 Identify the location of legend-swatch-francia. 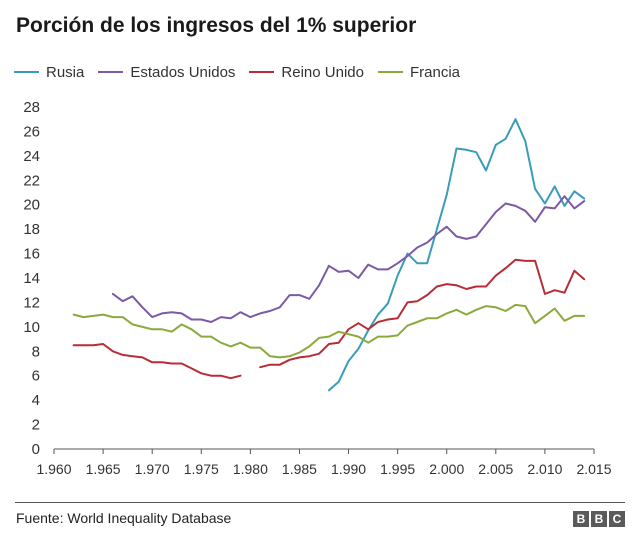
(390, 72).